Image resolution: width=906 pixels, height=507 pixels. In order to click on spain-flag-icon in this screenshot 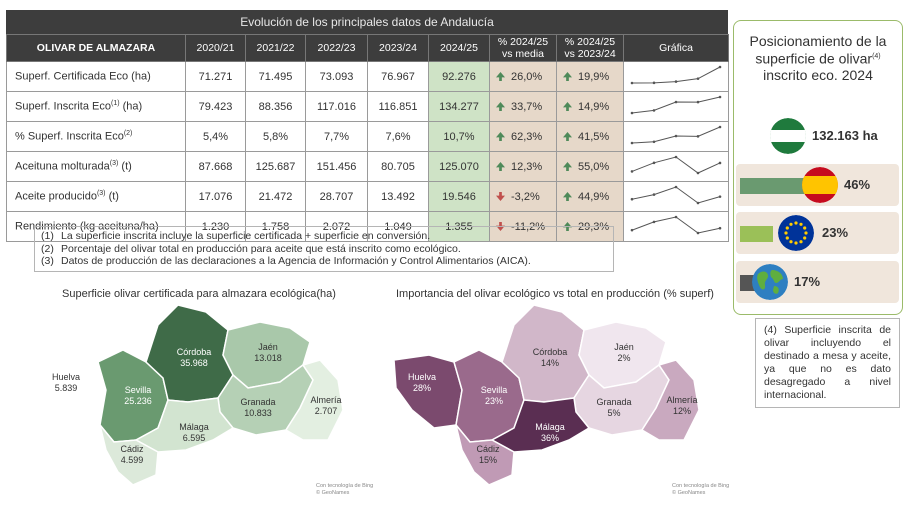, I will do `click(820, 185)`.